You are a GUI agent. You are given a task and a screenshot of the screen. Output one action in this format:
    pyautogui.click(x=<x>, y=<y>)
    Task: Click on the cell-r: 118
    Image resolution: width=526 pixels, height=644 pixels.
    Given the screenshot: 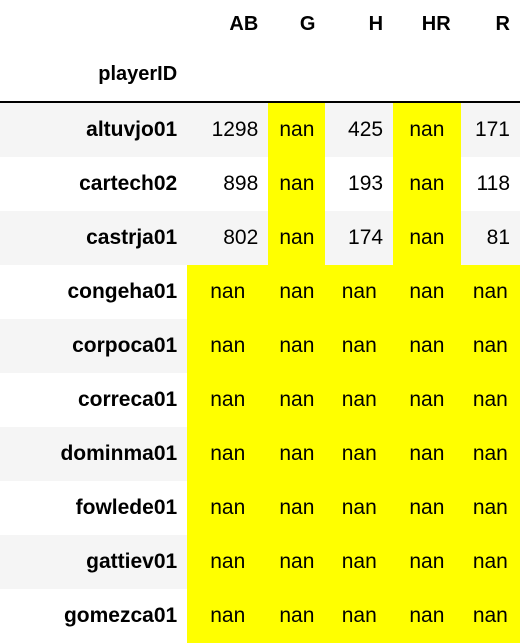 What is the action you would take?
    pyautogui.click(x=490, y=184)
    